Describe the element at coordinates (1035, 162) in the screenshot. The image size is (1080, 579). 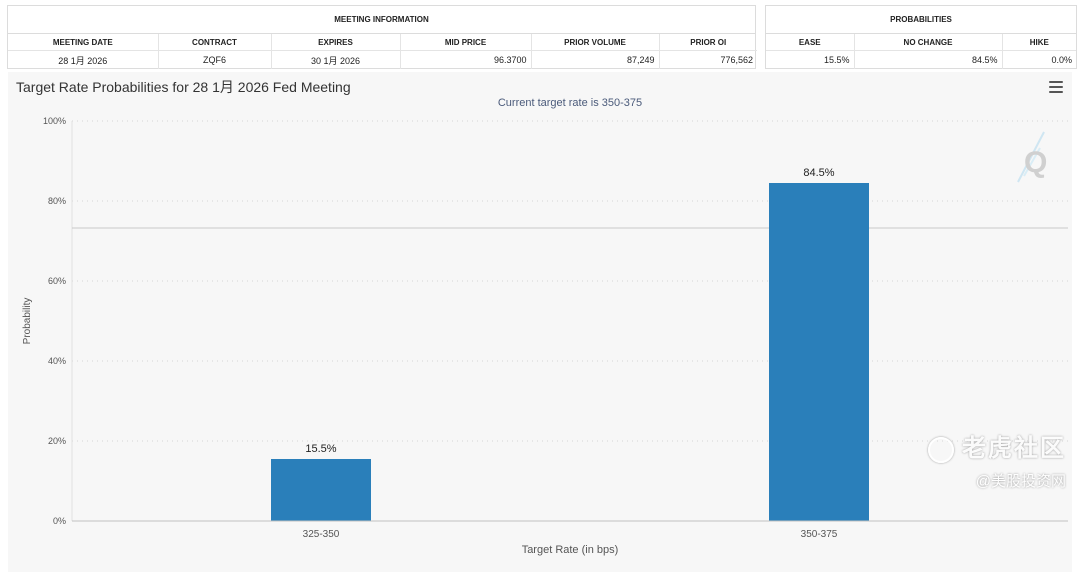
I see `svg-text: Q` at that location.